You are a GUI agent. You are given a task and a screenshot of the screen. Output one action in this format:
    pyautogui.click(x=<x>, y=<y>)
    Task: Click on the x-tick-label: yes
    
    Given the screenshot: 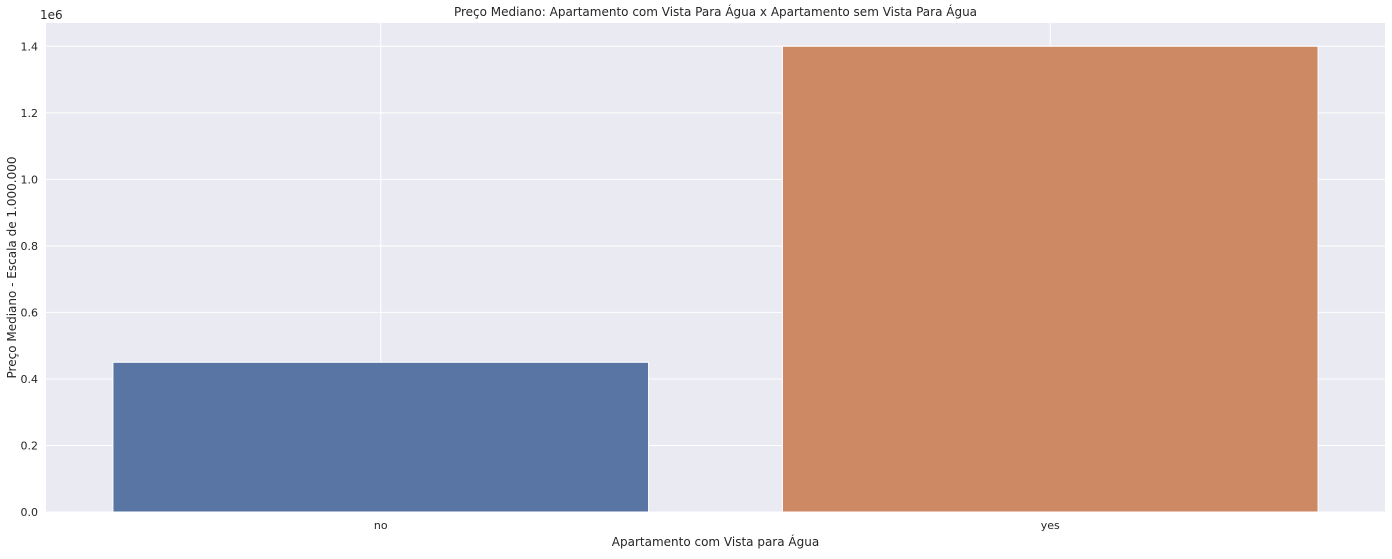 What is the action you would take?
    pyautogui.click(x=1050, y=525)
    